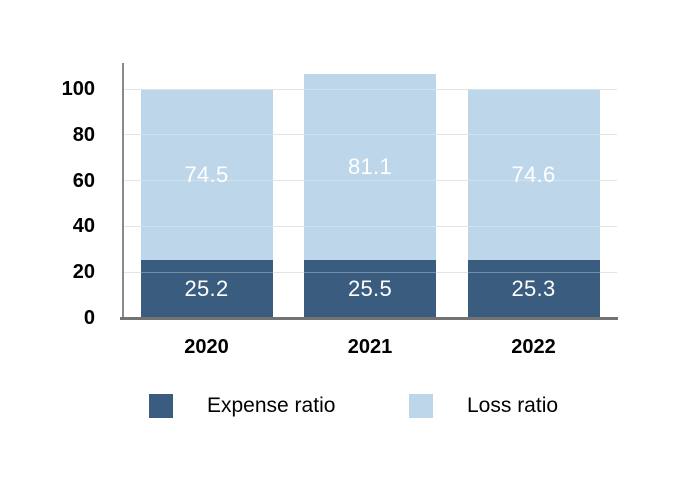 This screenshot has height=490, width=680. I want to click on legend-item-expense-ratio: Expense ratio, so click(242, 406).